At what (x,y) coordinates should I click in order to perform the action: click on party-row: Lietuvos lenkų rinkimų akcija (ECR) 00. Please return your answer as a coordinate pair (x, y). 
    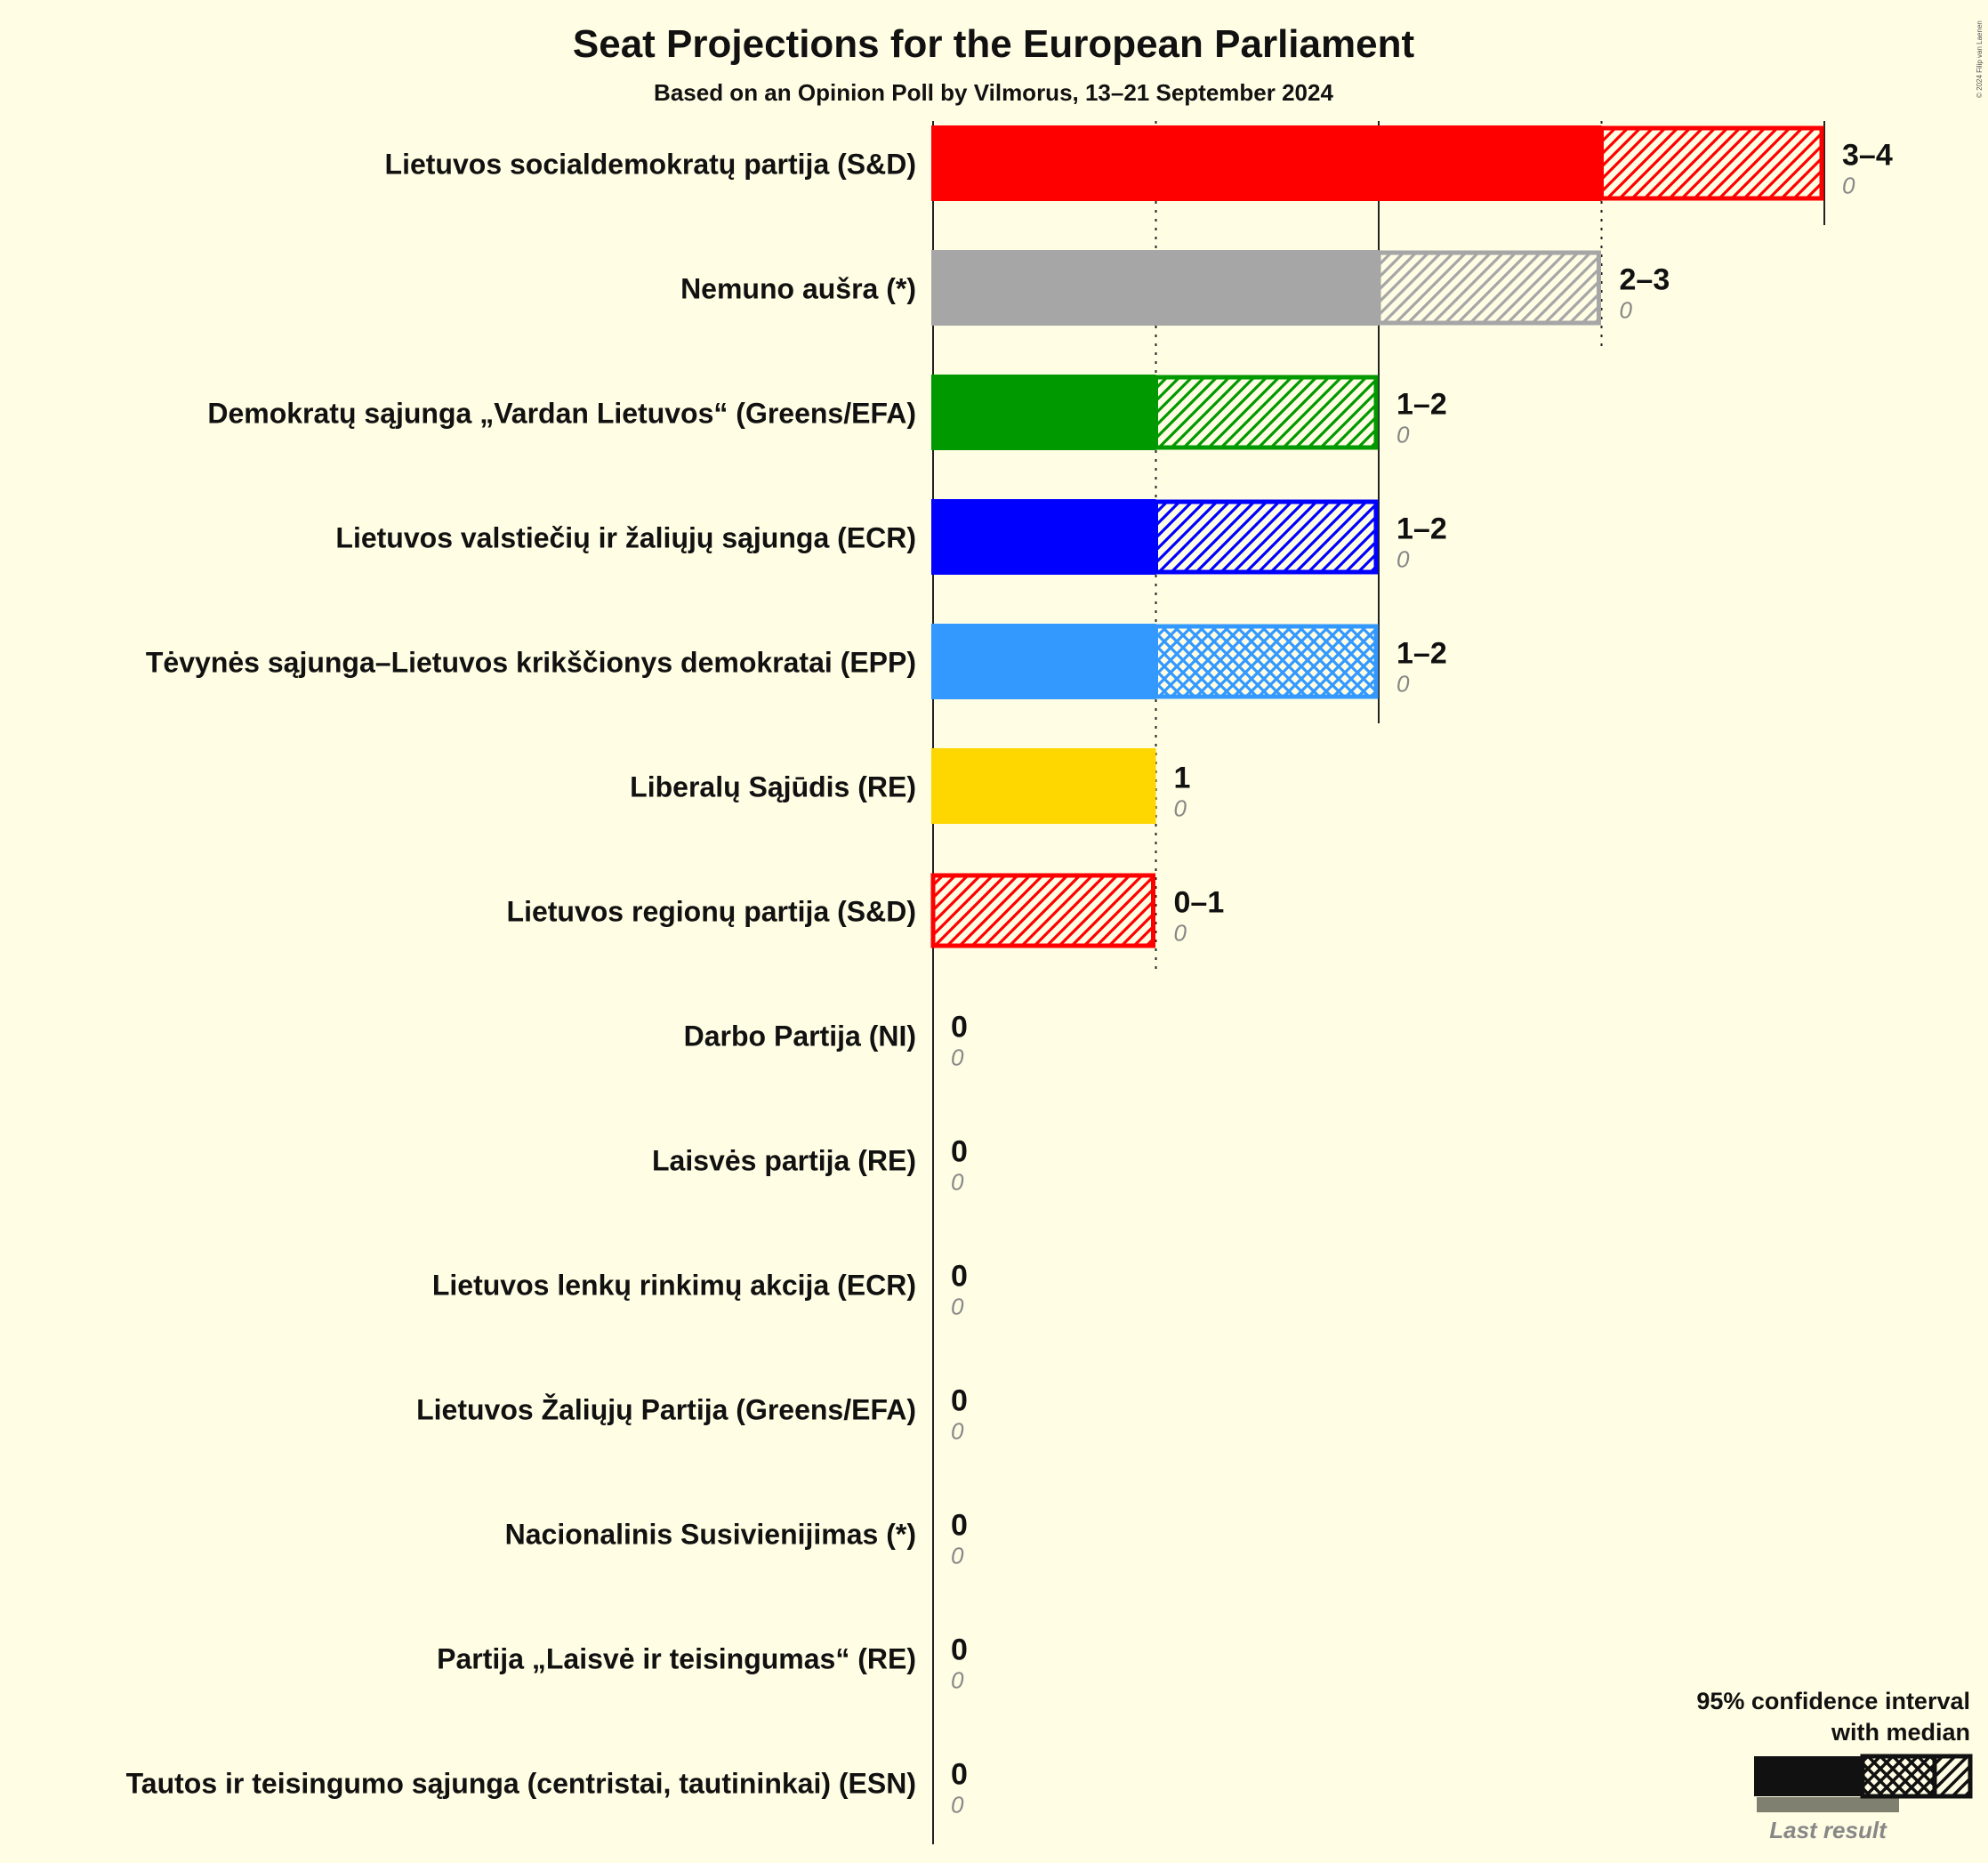
    Looking at the image, I should click on (700, 1290).